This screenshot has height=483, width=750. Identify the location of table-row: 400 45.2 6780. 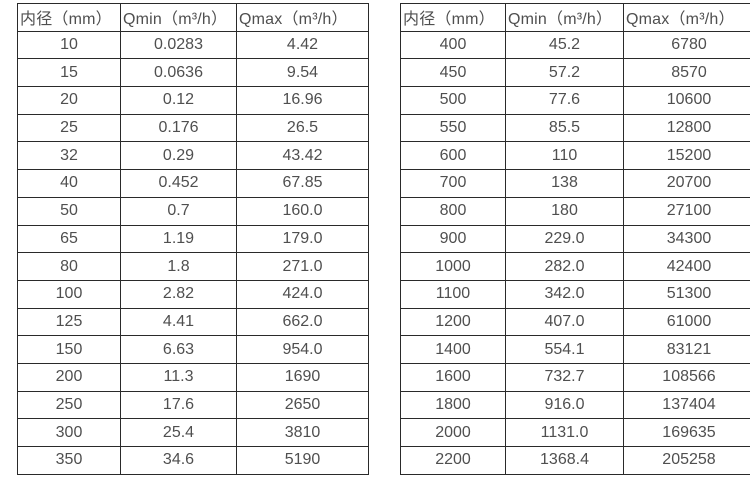
(575, 45).